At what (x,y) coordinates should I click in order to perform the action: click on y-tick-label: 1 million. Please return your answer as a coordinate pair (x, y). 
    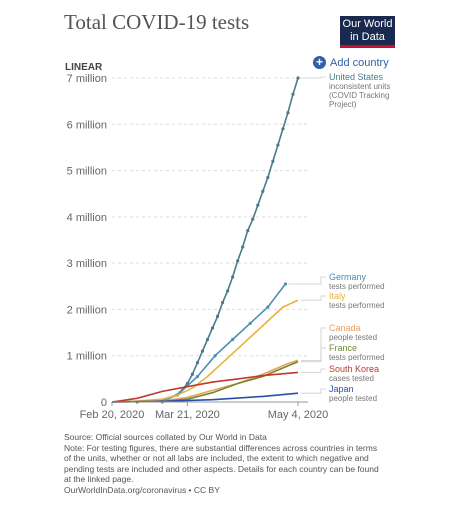
    Looking at the image, I should click on (87, 357).